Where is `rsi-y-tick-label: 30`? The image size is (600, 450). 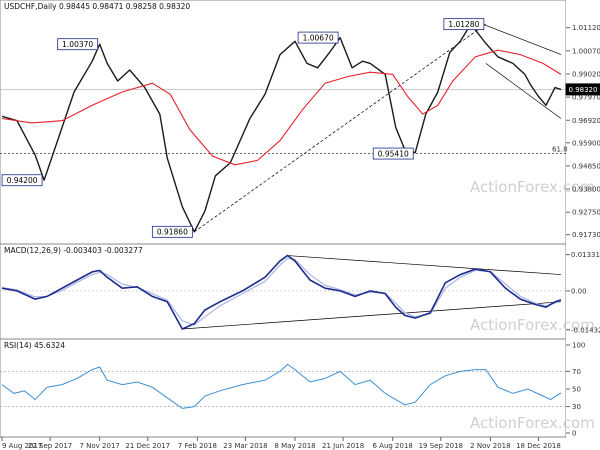 rsi-y-tick-label: 30 is located at coordinates (576, 407).